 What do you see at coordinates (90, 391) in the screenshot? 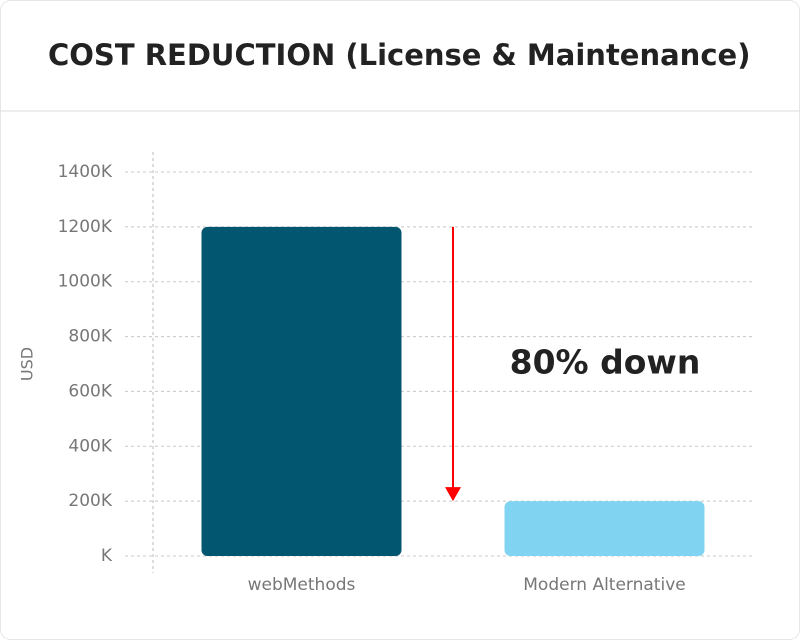
I see `y-tick-label: 600K` at bounding box center [90, 391].